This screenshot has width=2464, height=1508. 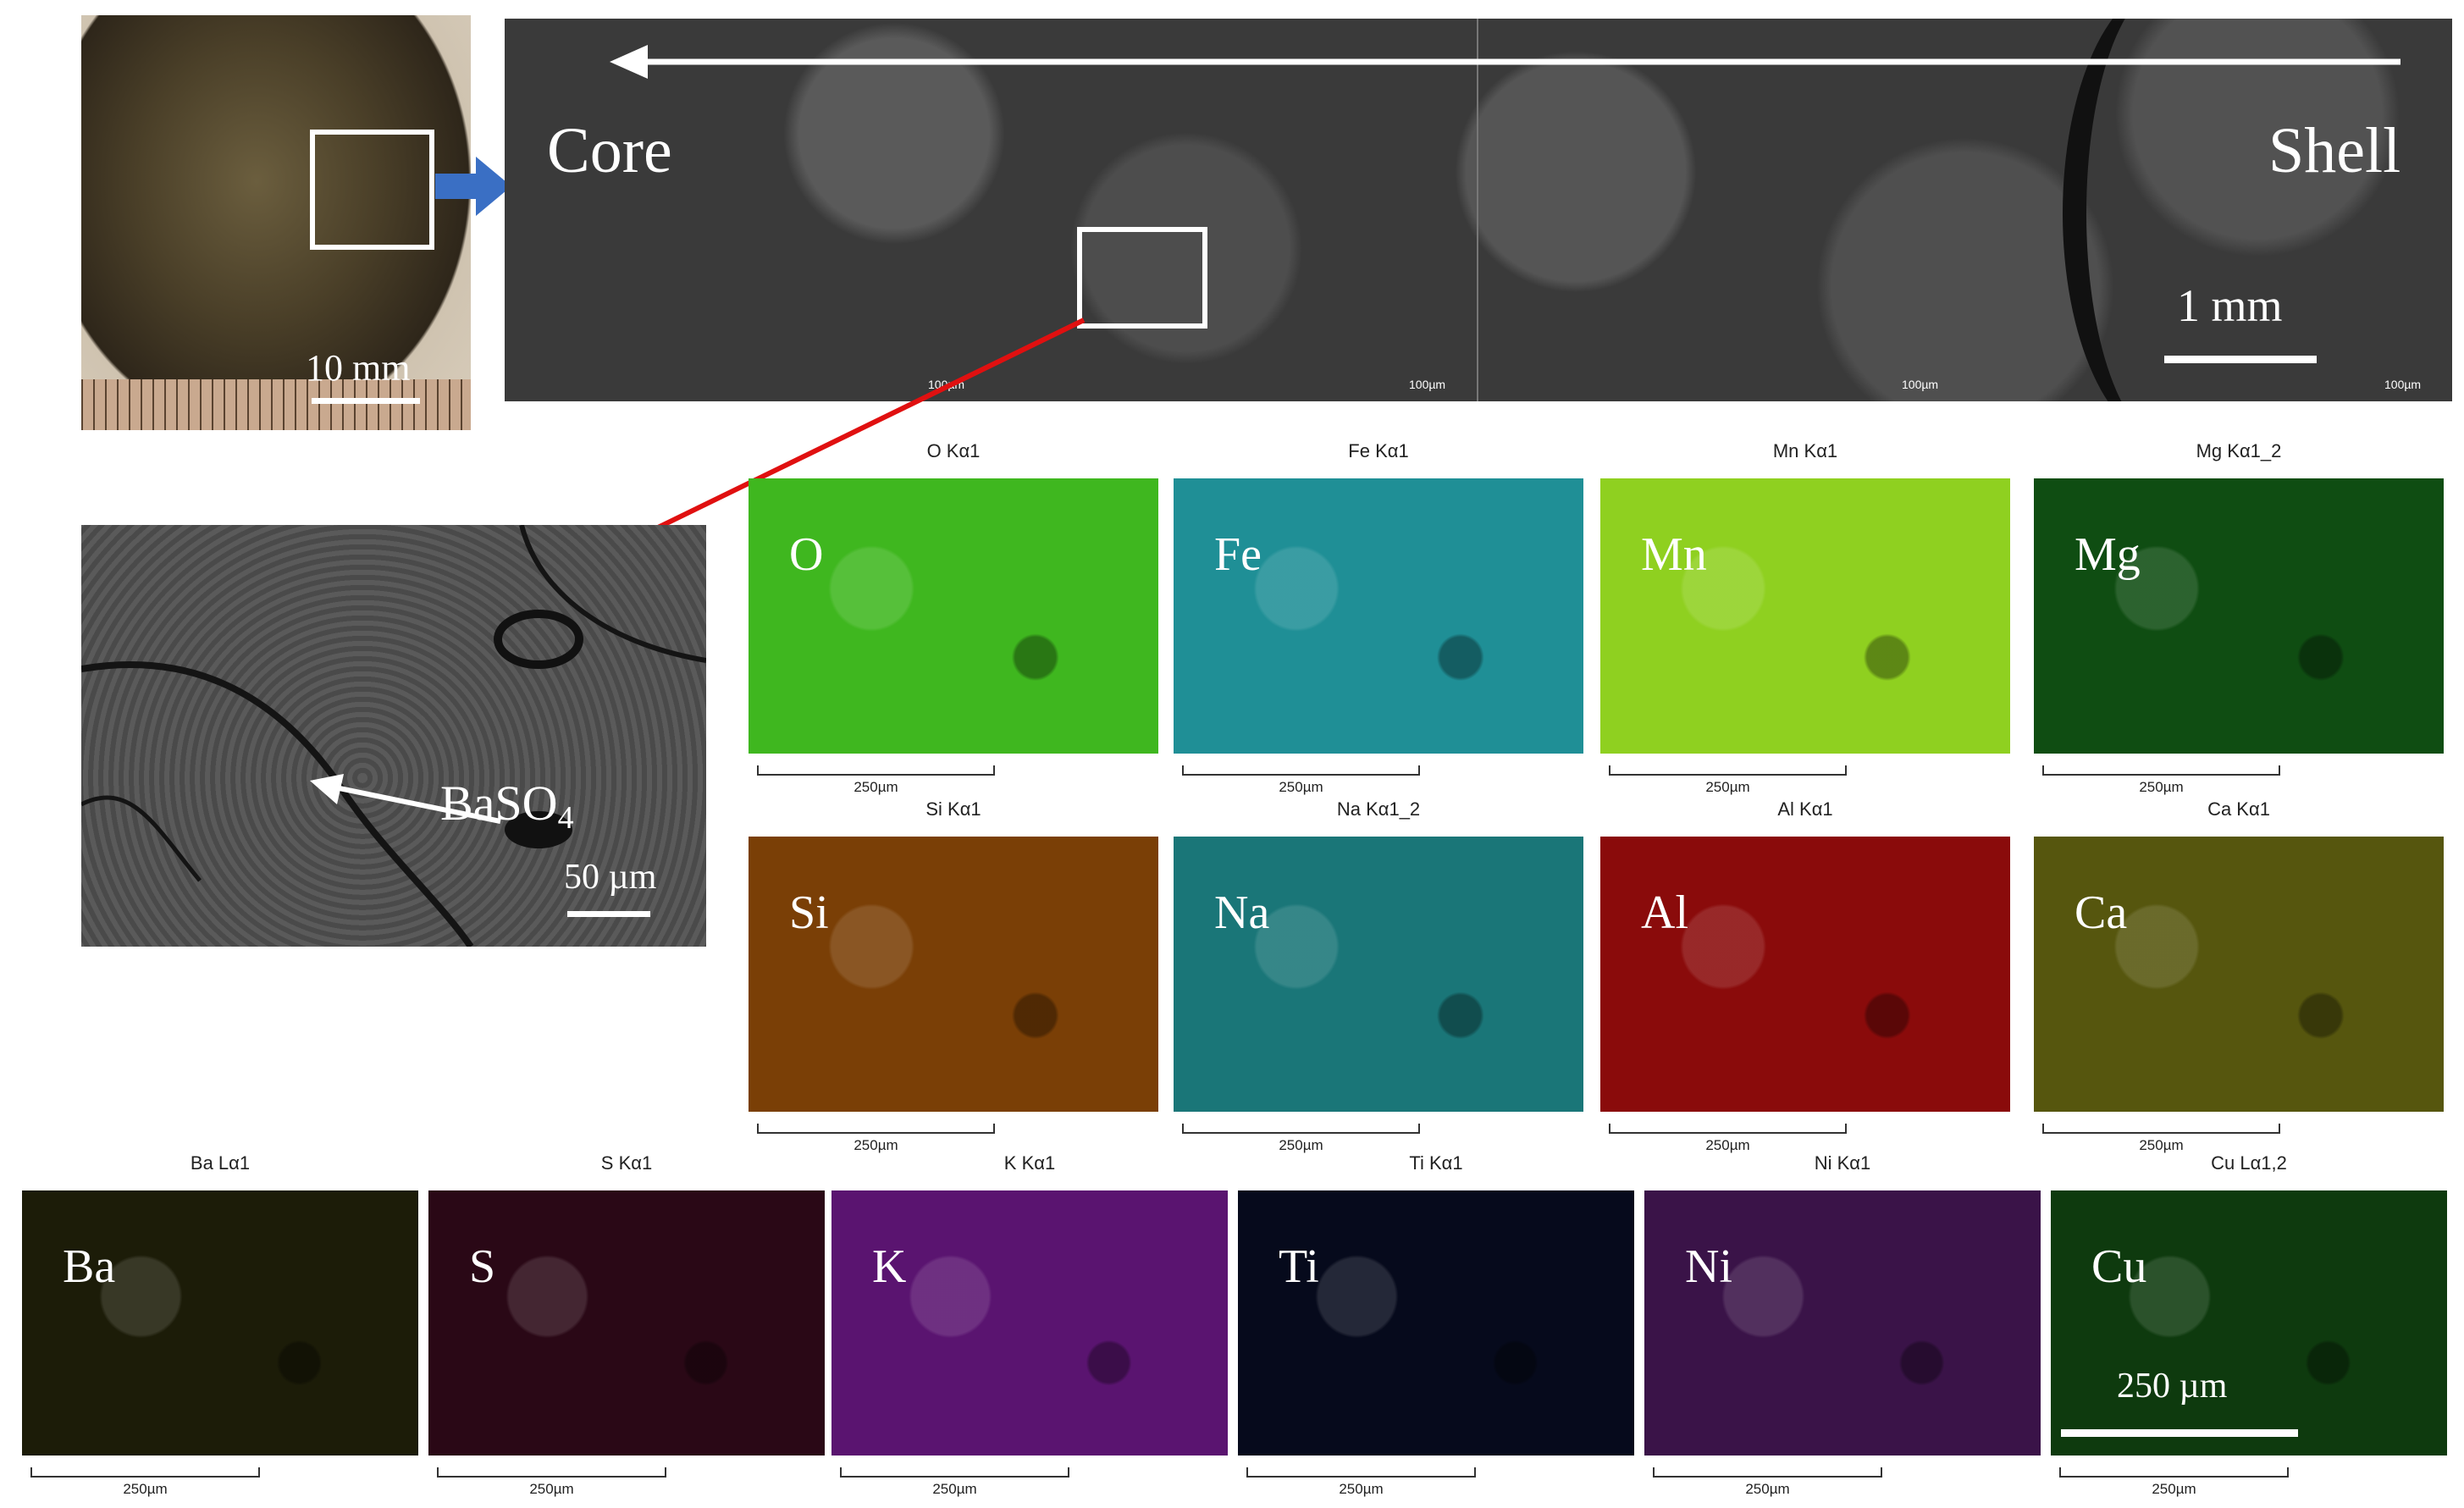 I want to click on map-scale-caption-ca: 250µm, so click(x=2161, y=1145).